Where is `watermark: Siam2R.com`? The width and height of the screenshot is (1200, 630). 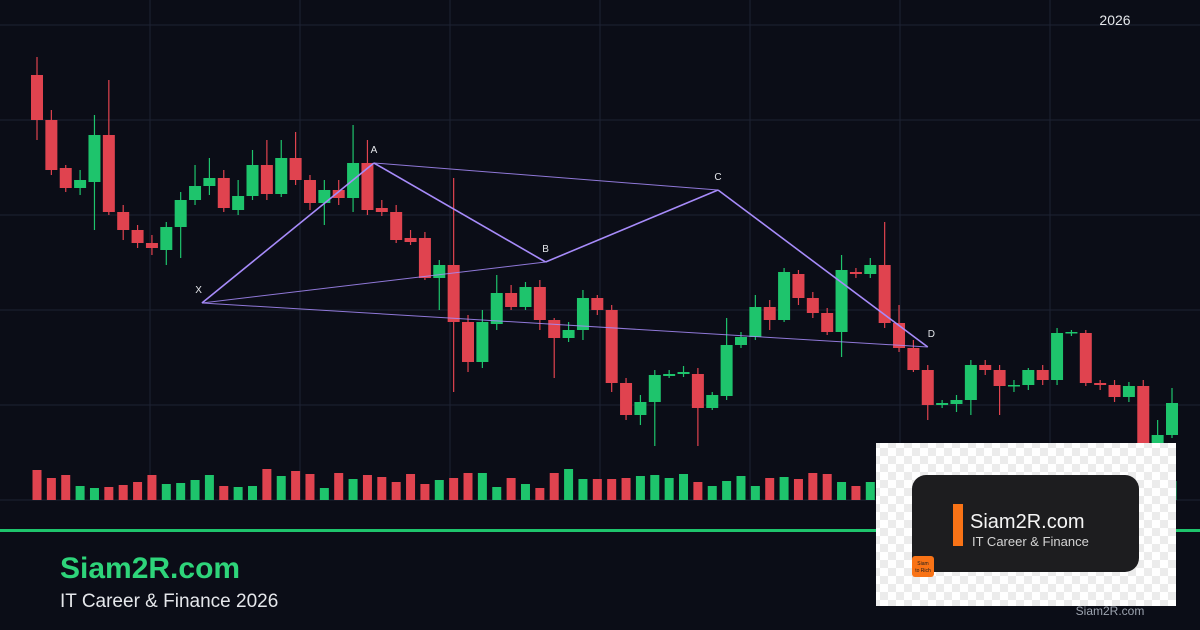 watermark: Siam2R.com is located at coordinates (1110, 611).